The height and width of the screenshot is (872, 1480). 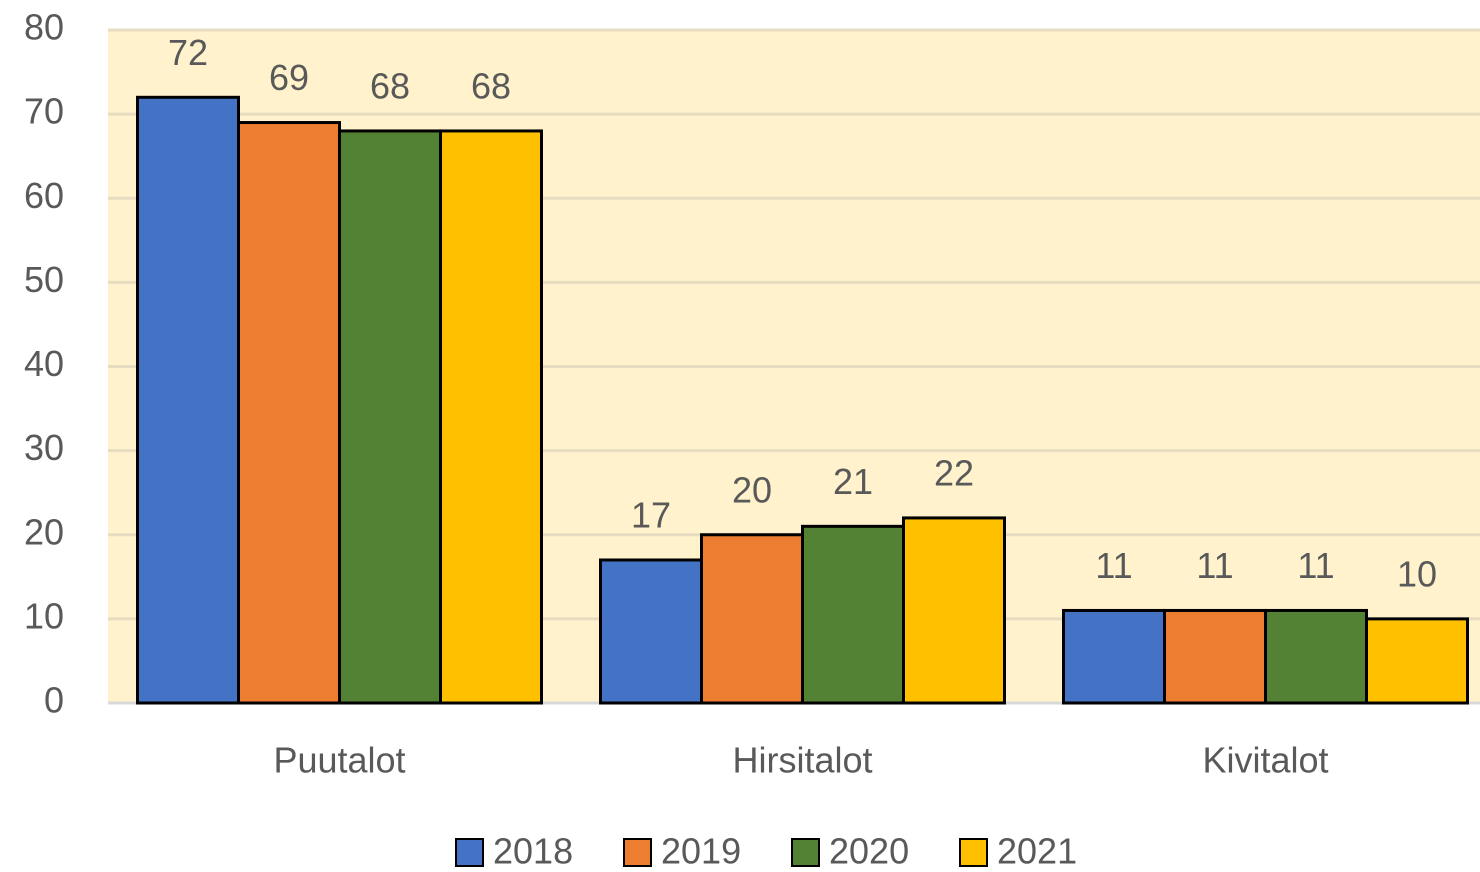 I want to click on y-tick-label: 50, so click(x=44, y=279).